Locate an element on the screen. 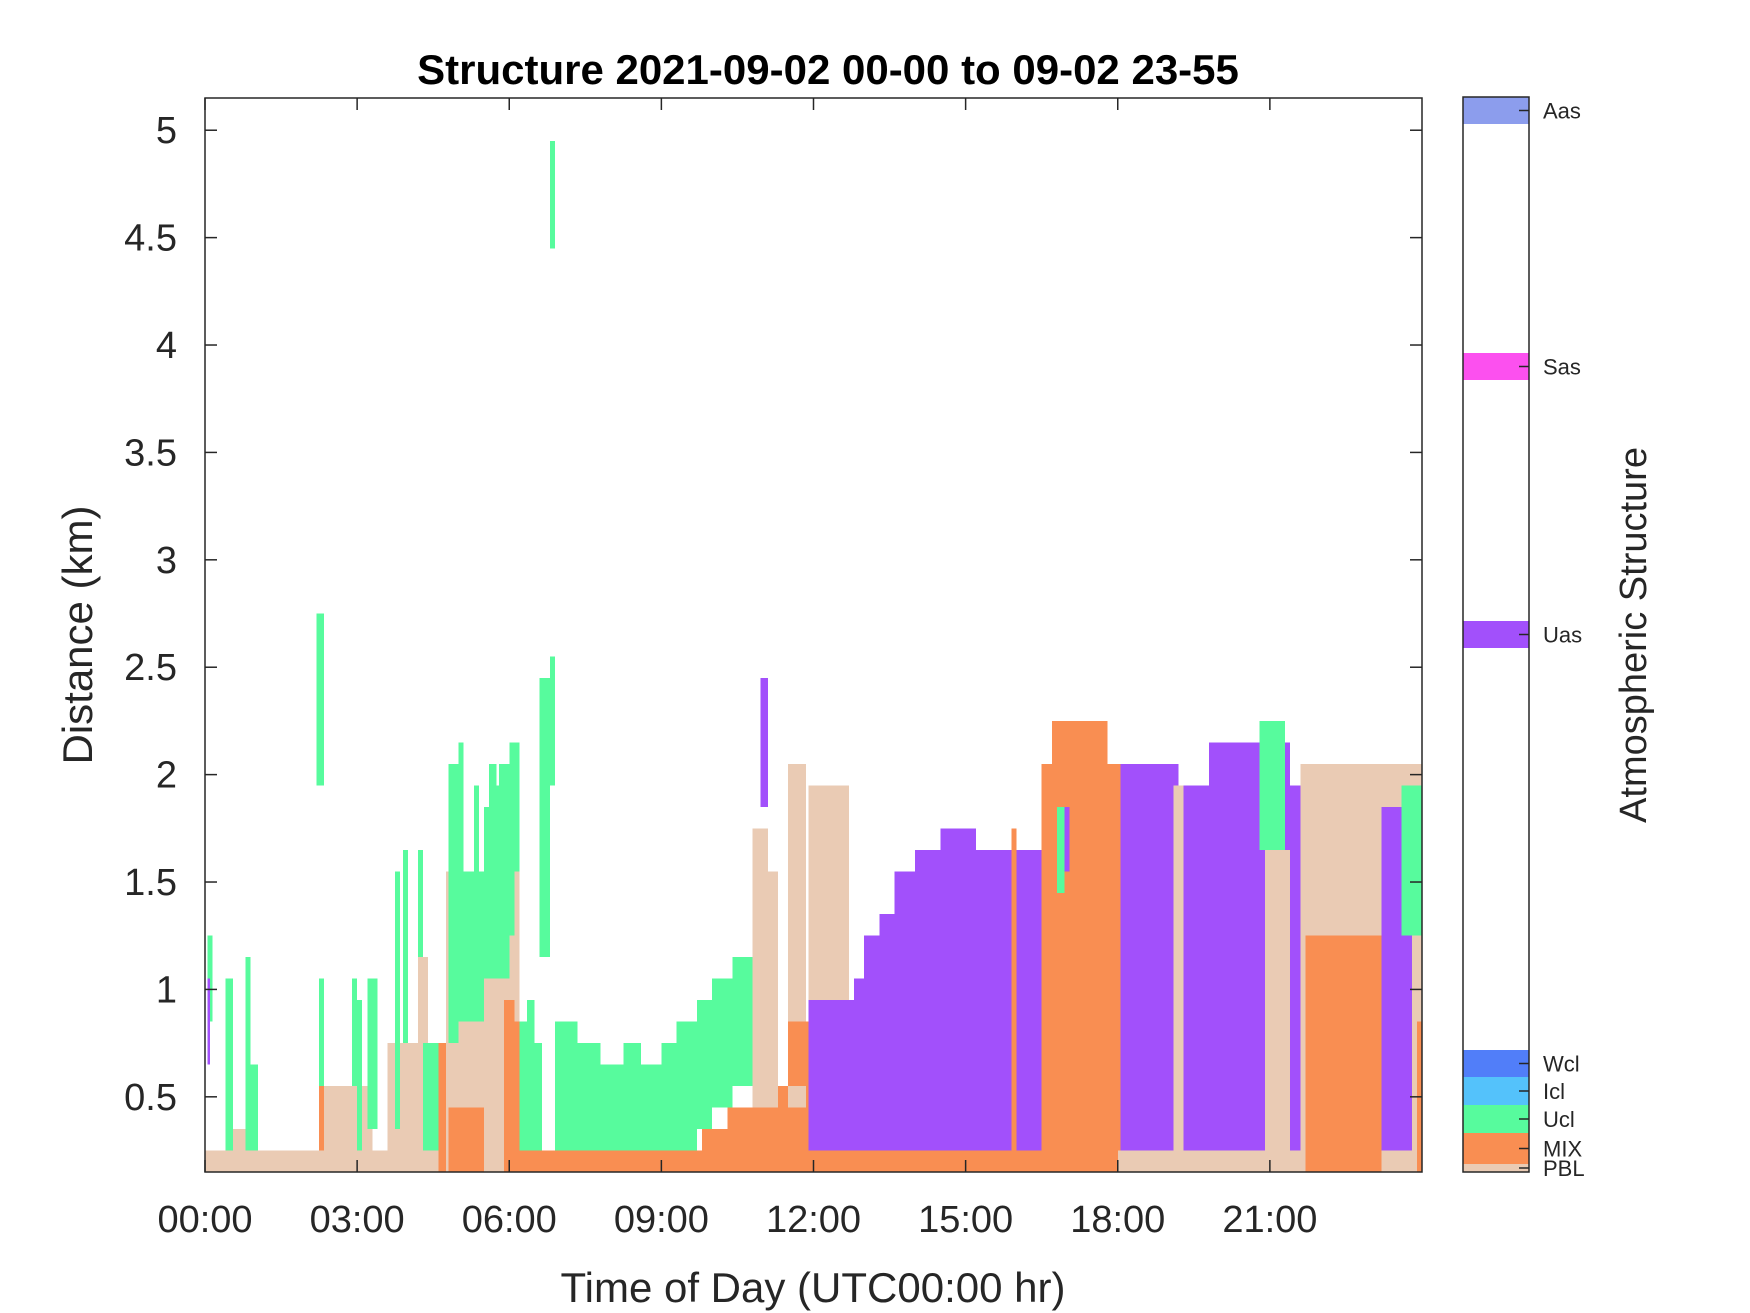 The image size is (1750, 1313). y-tick-label: 2 is located at coordinates (166, 776).